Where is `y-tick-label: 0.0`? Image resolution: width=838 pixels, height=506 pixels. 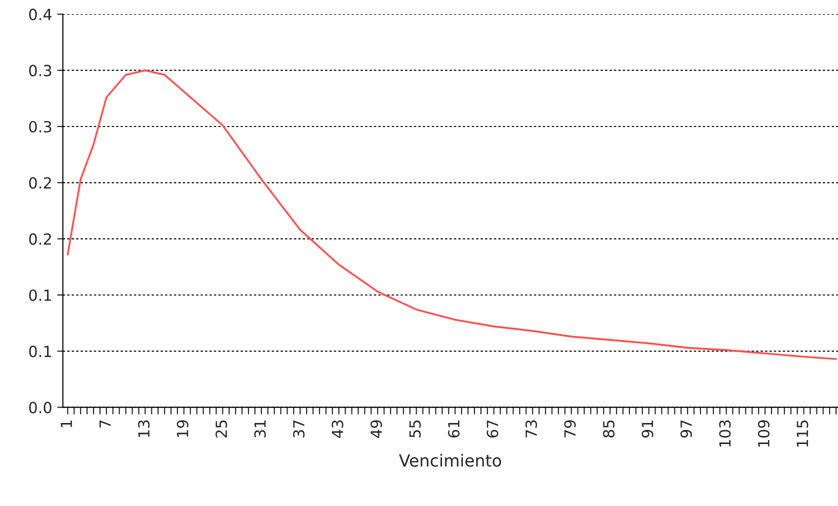 y-tick-label: 0.0 is located at coordinates (40, 408).